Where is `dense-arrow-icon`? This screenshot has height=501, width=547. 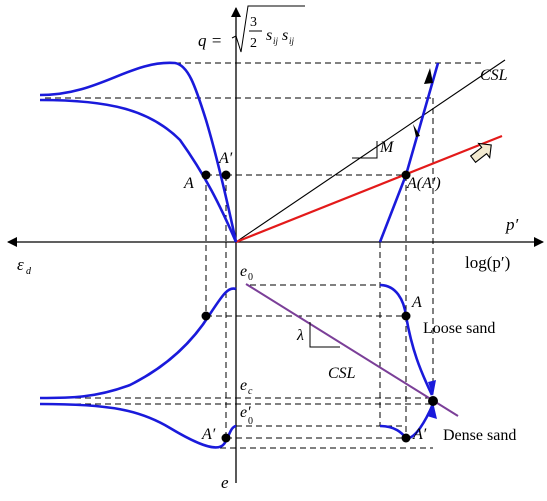 dense-arrow-icon is located at coordinates (432, 410).